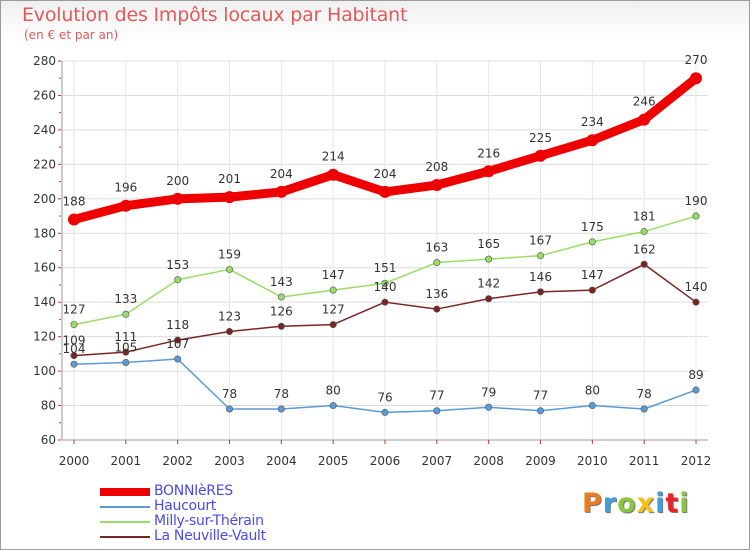 Image resolution: width=750 pixels, height=550 pixels. Describe the element at coordinates (209, 521) in the screenshot. I see `legend-label: Milly-sur-Thérain` at that location.